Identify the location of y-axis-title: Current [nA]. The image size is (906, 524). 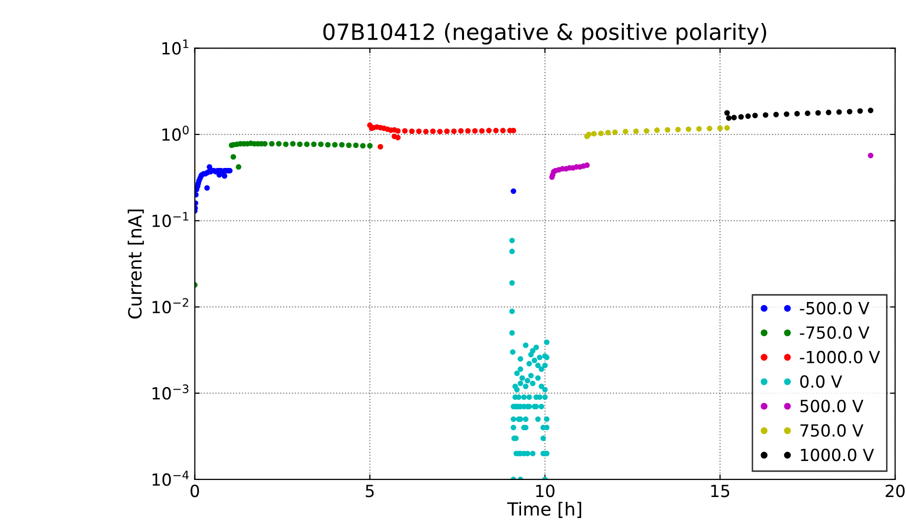
(136, 264).